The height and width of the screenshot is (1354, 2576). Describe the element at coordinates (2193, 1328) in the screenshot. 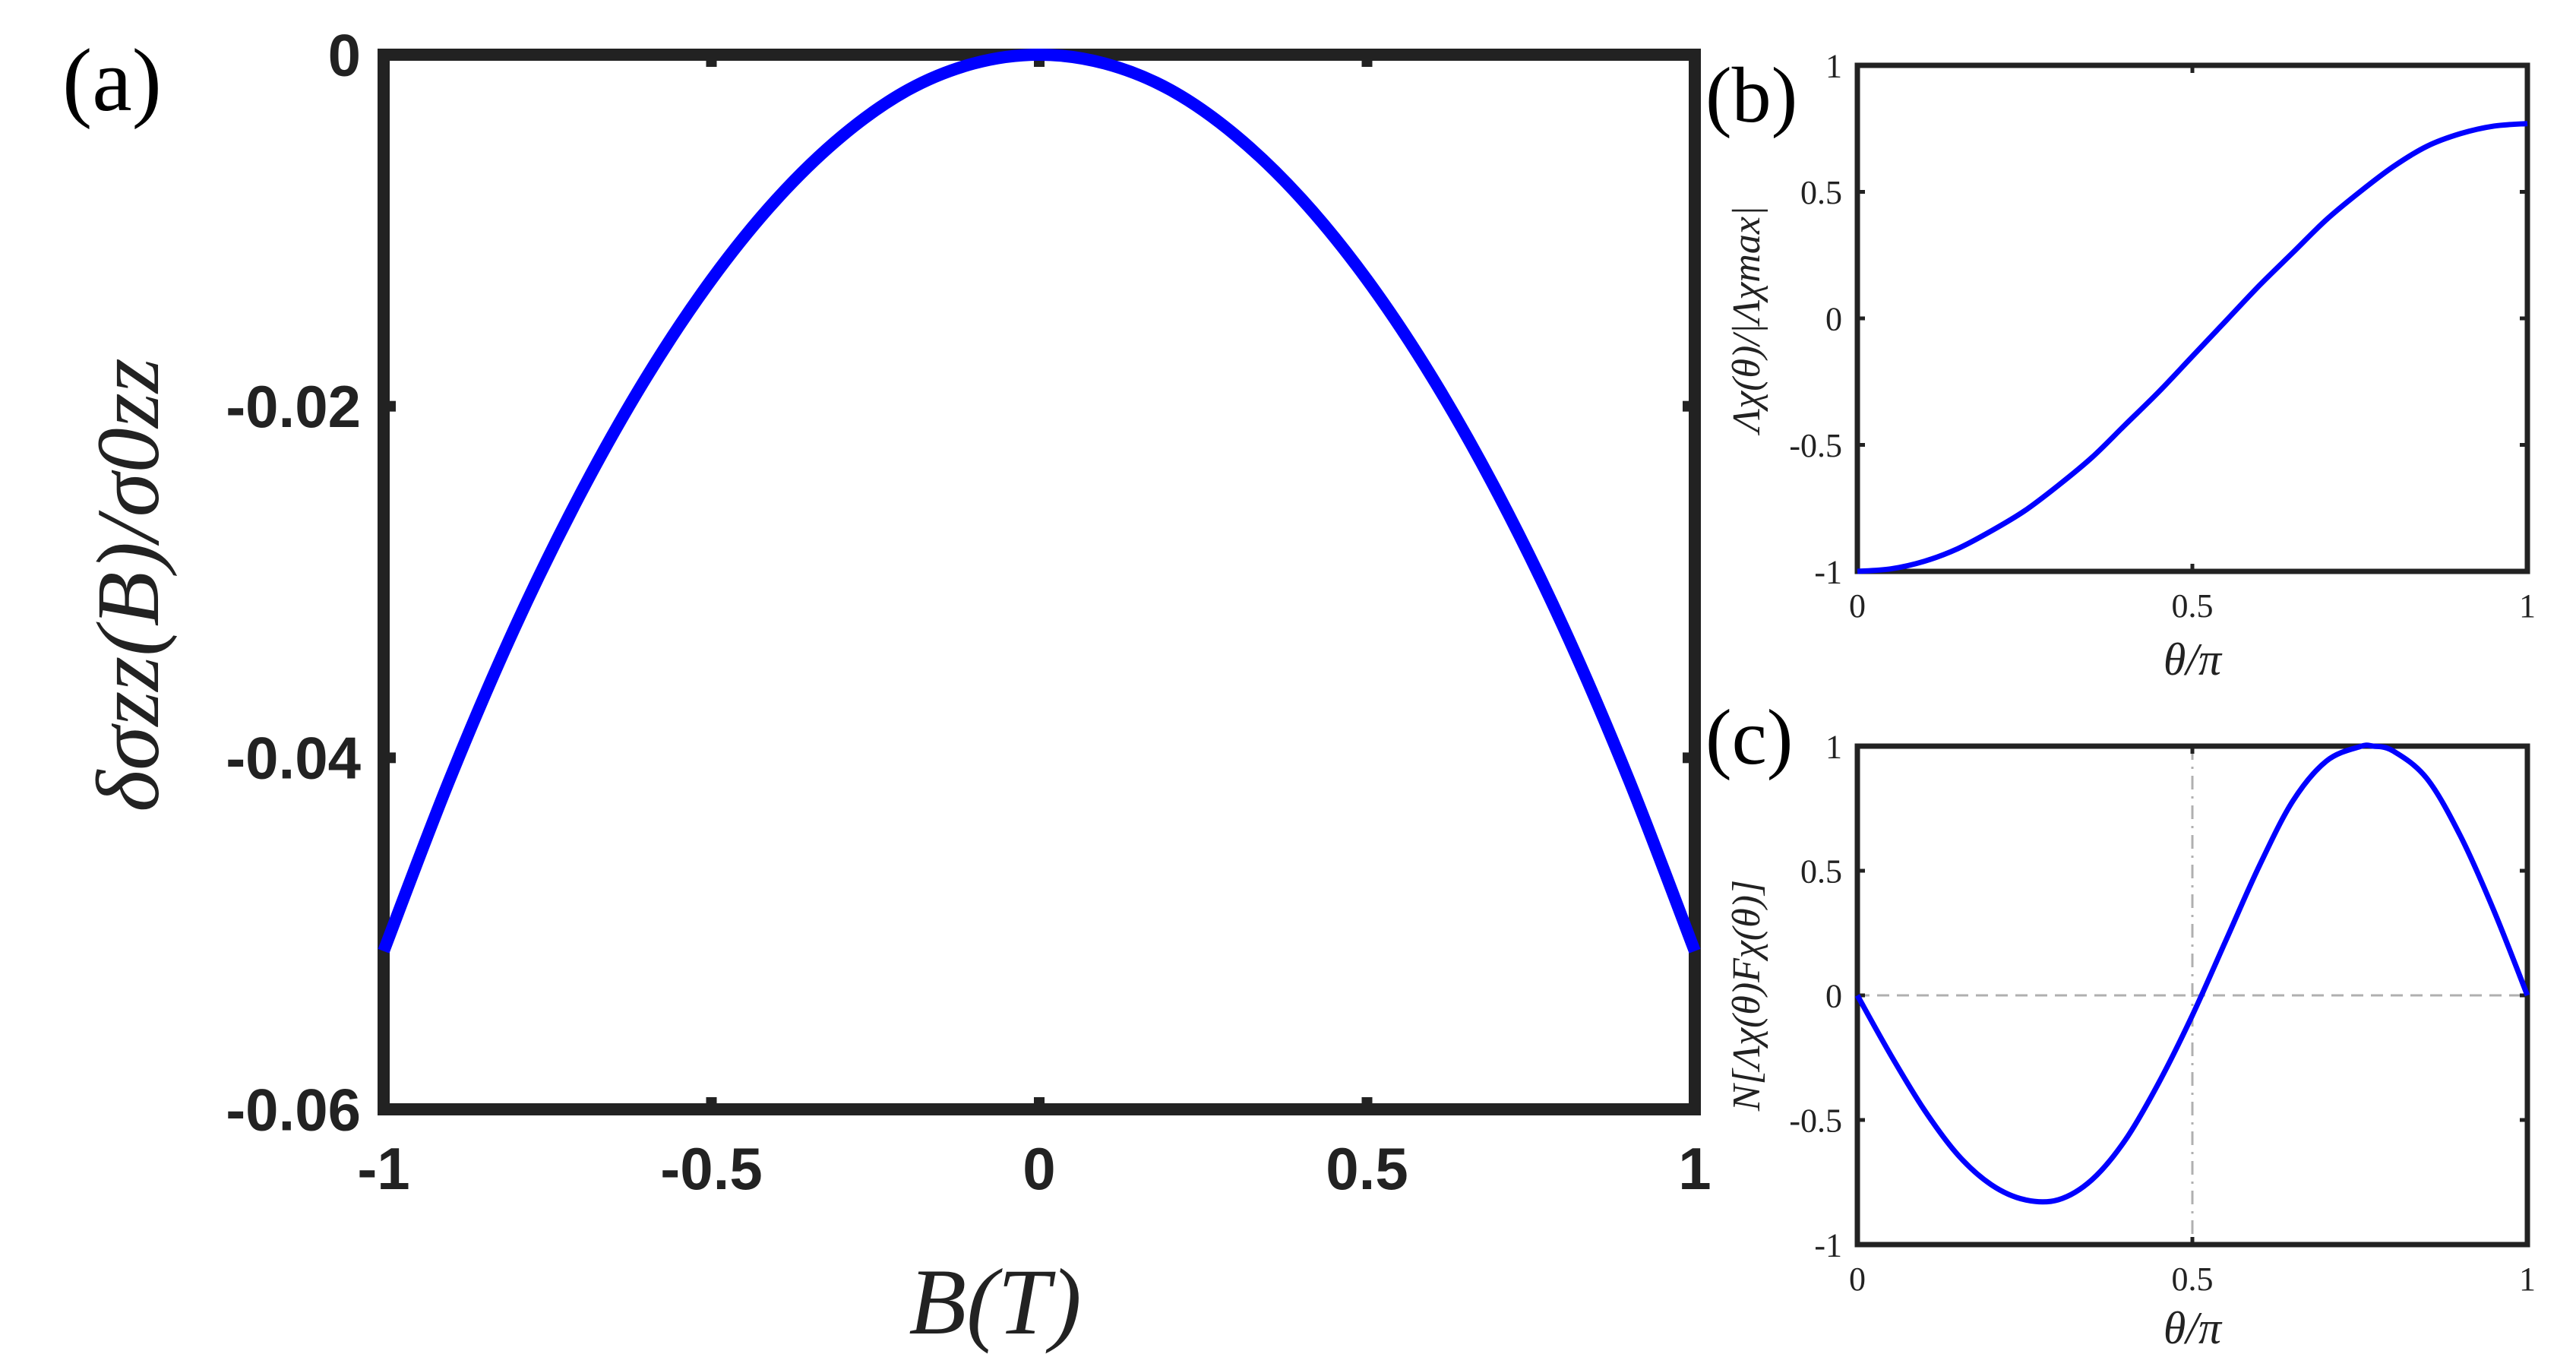

I see `panel-c-xlabel: θ/π` at that location.